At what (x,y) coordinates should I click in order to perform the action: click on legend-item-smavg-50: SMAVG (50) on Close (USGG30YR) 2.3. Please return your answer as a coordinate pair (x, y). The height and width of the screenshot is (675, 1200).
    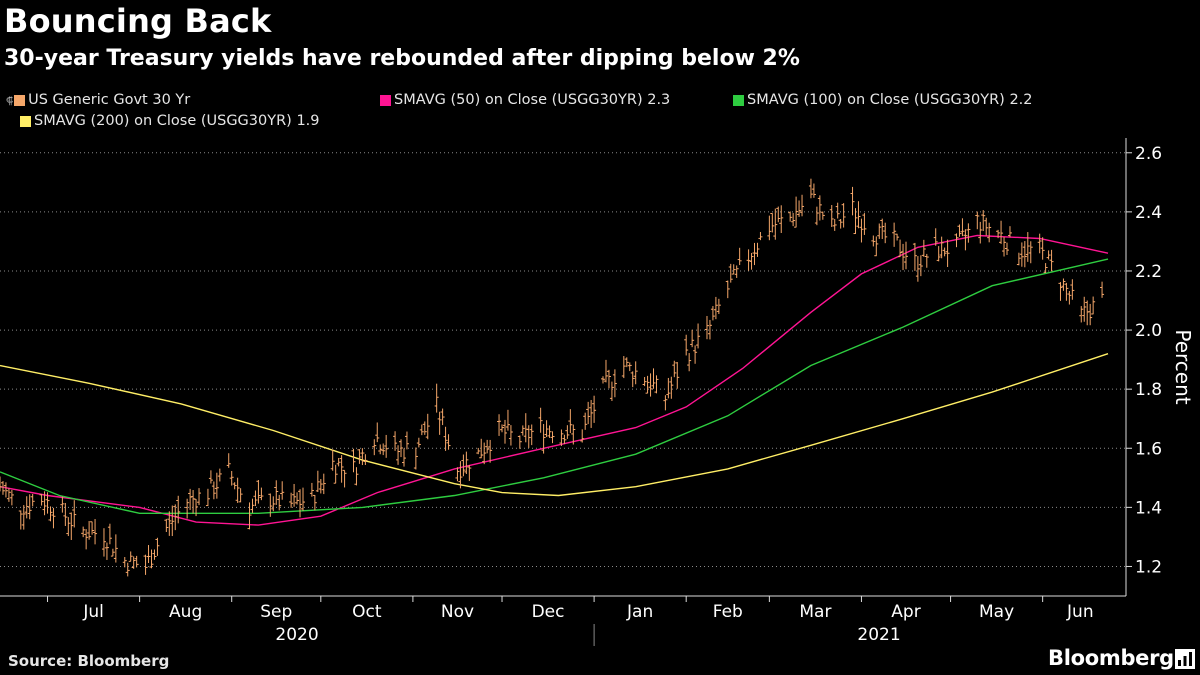
    Looking at the image, I should click on (525, 100).